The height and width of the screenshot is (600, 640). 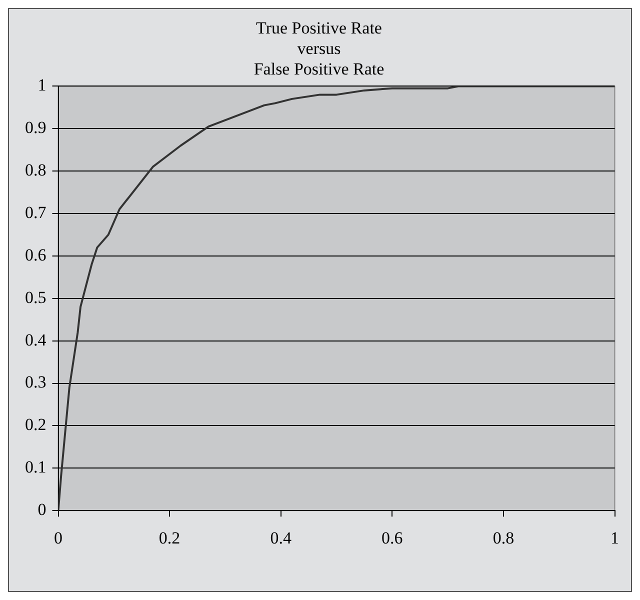 What do you see at coordinates (58, 538) in the screenshot?
I see `x-tick-label: 0` at bounding box center [58, 538].